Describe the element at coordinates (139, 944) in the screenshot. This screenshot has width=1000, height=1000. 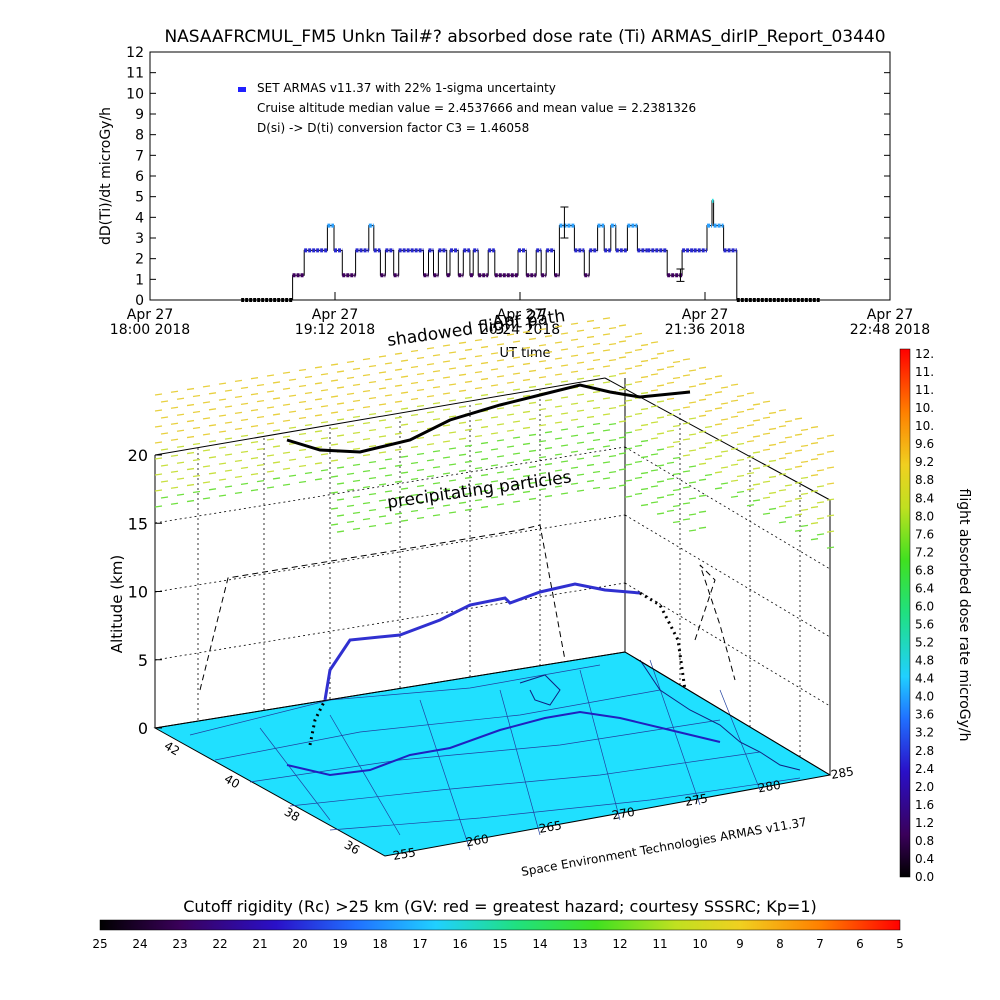
I see `rigidity-colorbar-tick-label: 24` at that location.